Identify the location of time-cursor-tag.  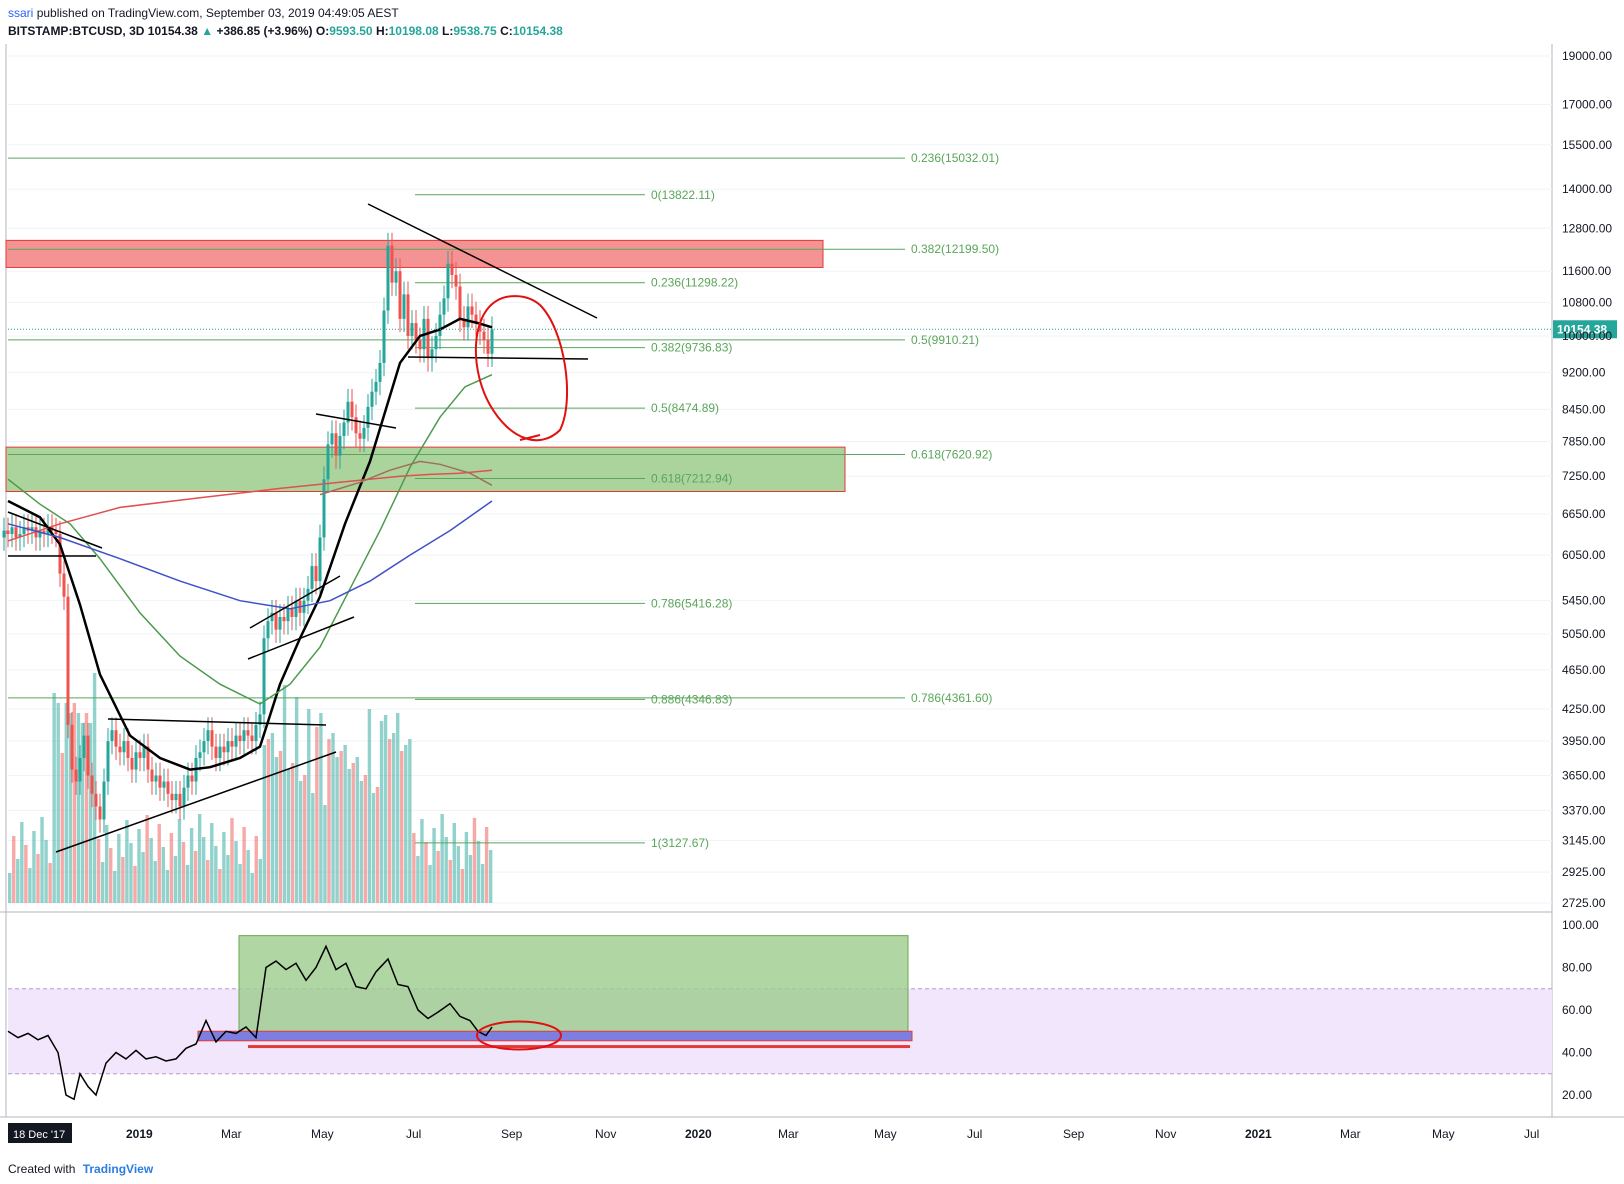
(40, 1133).